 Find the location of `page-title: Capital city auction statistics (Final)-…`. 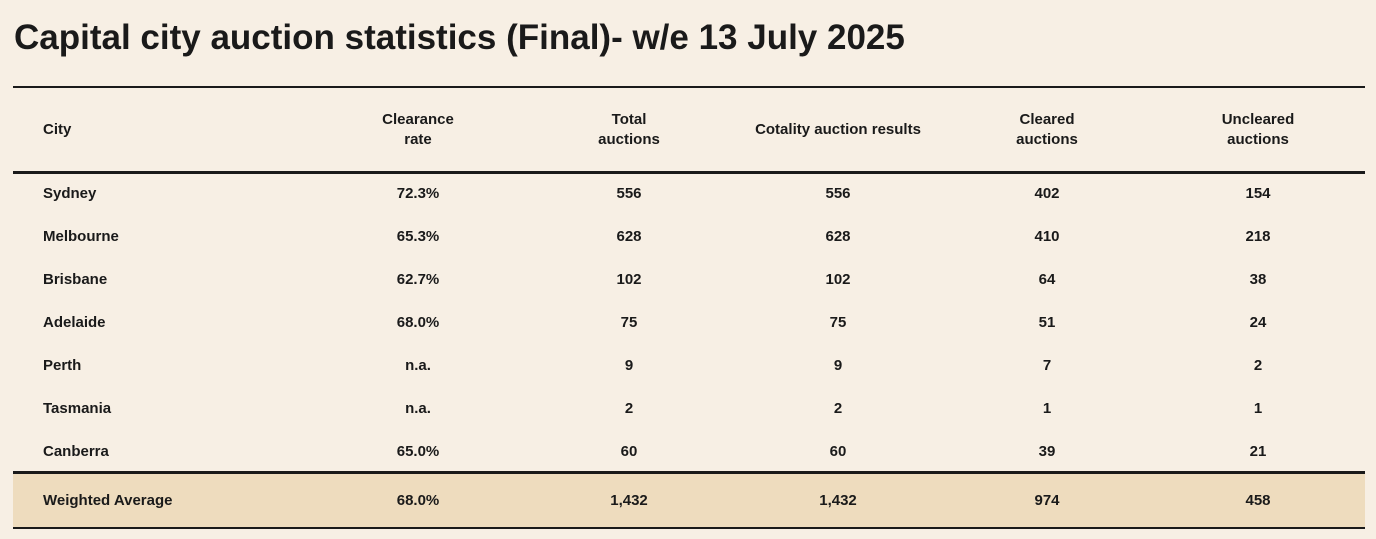

page-title: Capital city auction statistics (Final)-… is located at coordinates (459, 37).